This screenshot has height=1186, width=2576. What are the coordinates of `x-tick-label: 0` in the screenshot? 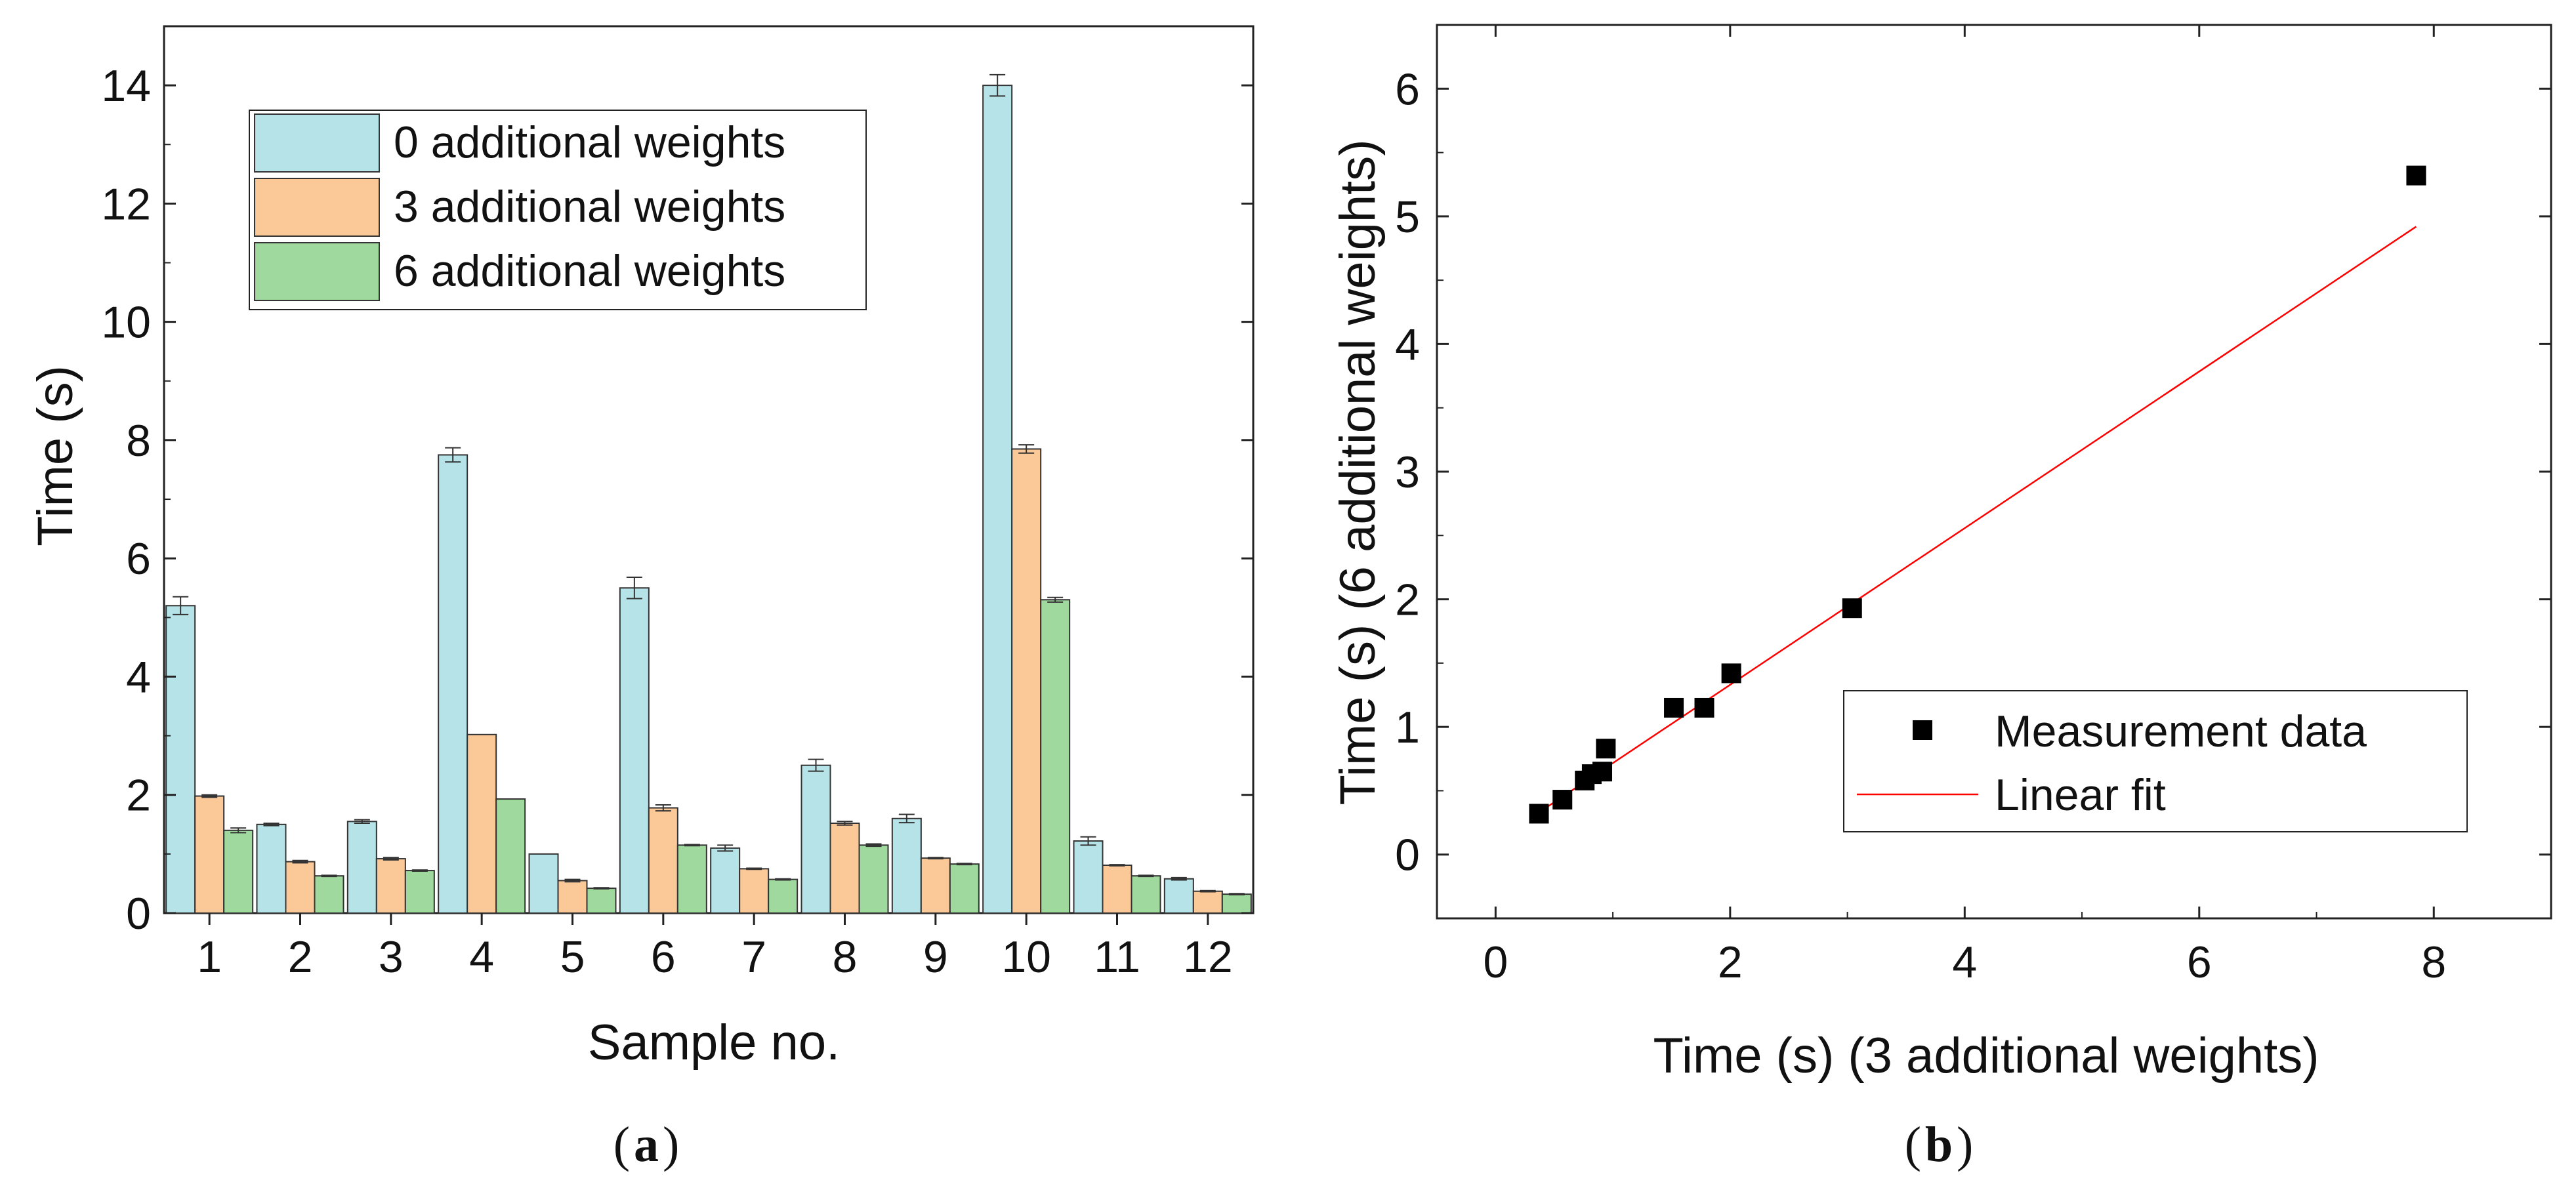 It's located at (1496, 962).